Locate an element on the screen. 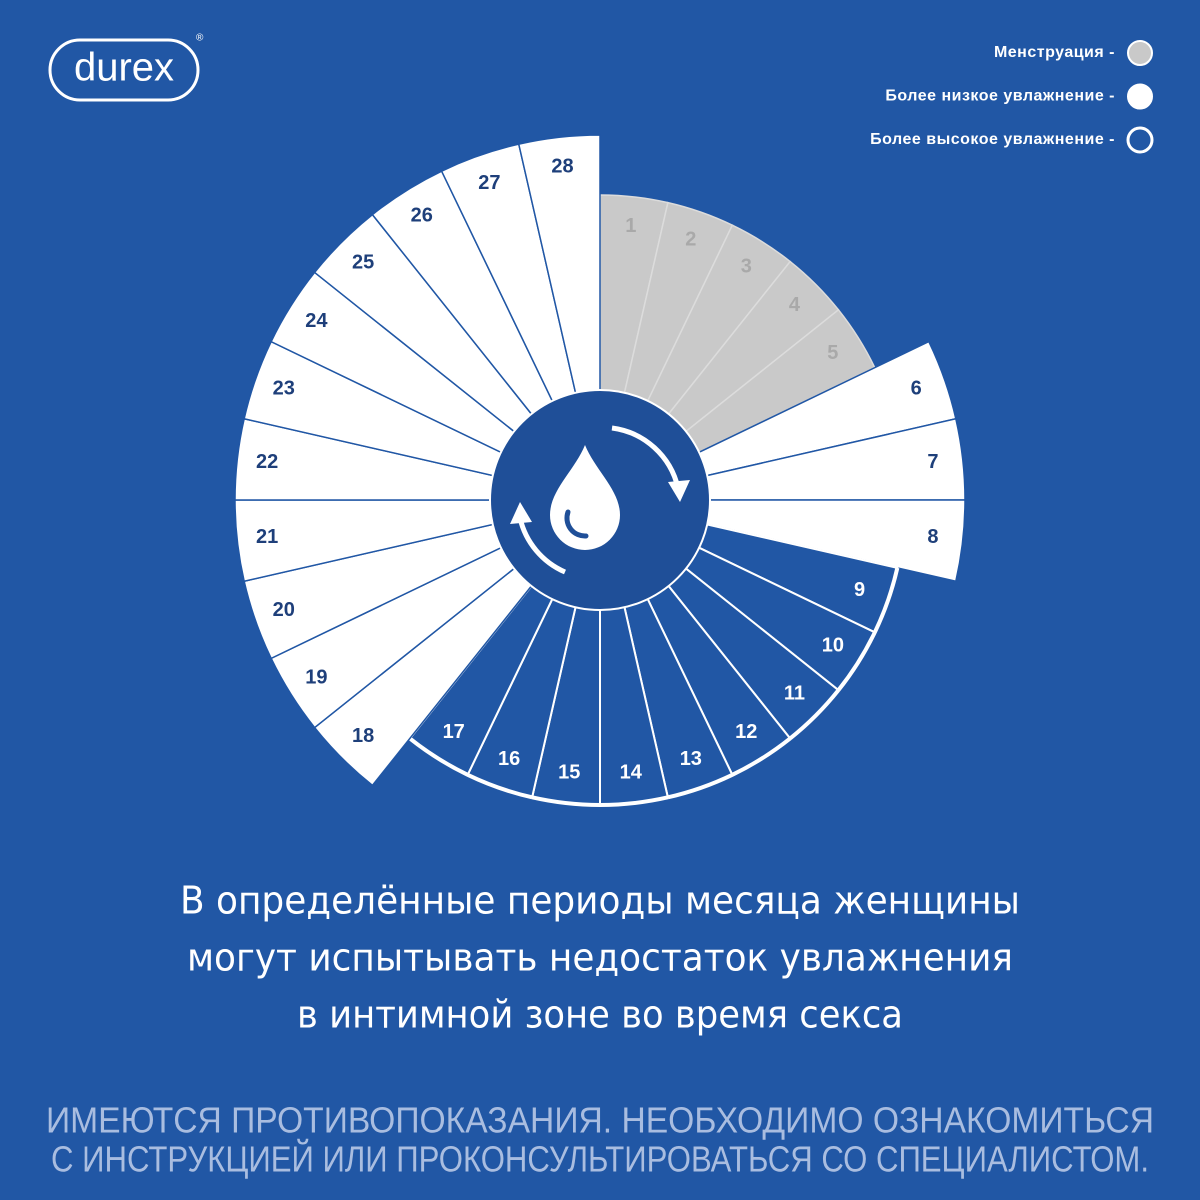 Image resolution: width=1200 pixels, height=1200 pixels. arrow-bottom is located at coordinates (542, 546).